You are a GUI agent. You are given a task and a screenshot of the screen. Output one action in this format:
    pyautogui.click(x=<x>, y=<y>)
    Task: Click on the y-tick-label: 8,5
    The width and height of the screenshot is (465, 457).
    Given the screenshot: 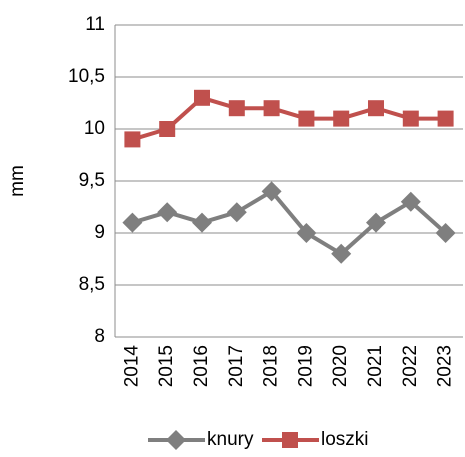 What is the action you would take?
    pyautogui.click(x=92, y=284)
    